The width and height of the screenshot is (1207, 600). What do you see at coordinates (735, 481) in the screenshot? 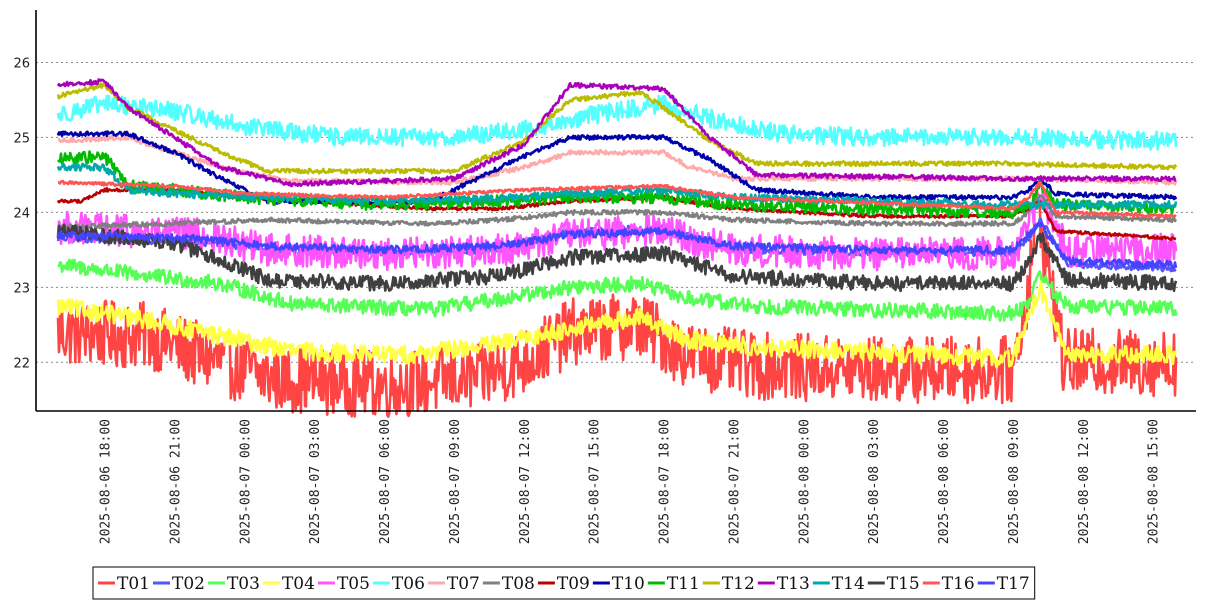
I see `x-tick-label: 2025-08-07 21:00` at bounding box center [735, 481].